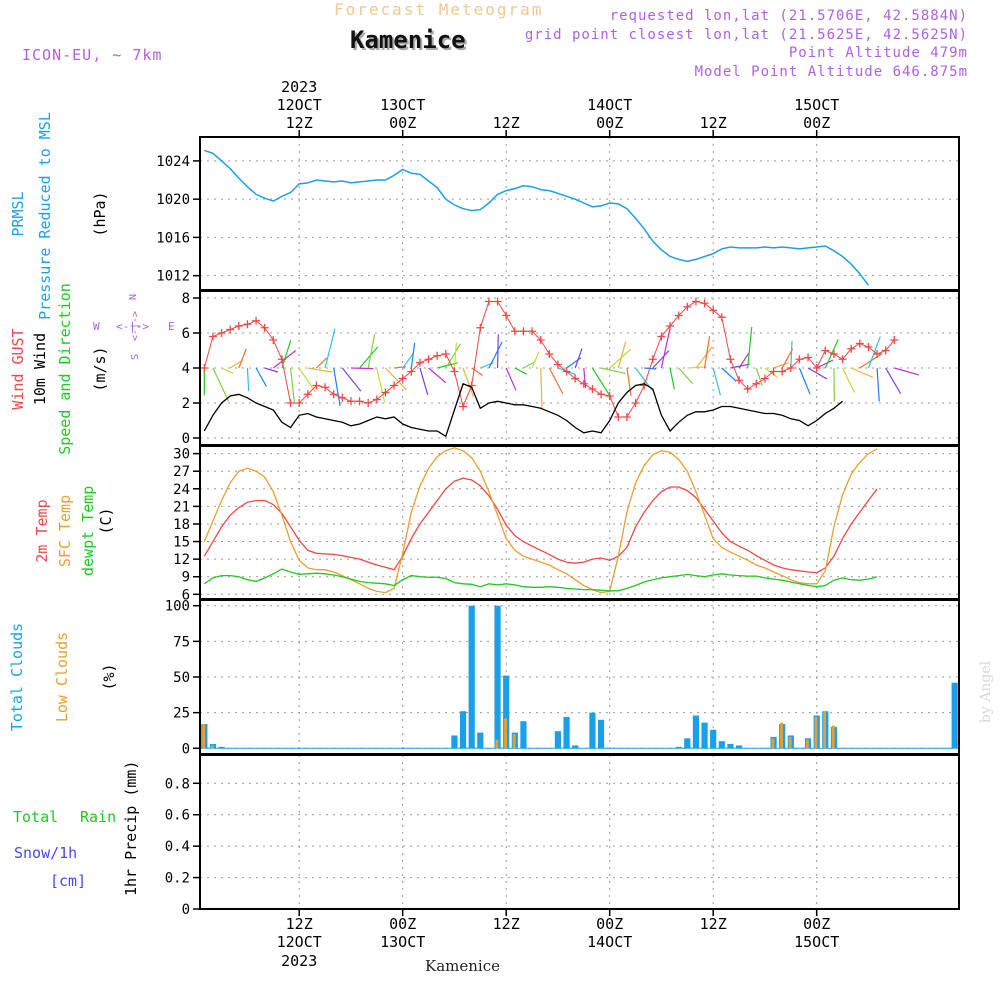 The image size is (1000, 1000). What do you see at coordinates (173, 277) in the screenshot?
I see `y-tick-label: 1012` at bounding box center [173, 277].